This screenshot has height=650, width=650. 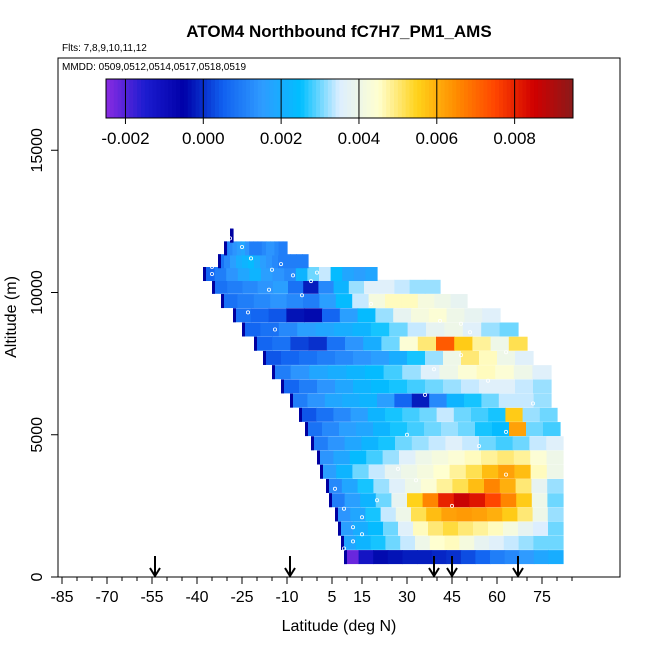 I want to click on arrow-marker, so click(x=290, y=567).